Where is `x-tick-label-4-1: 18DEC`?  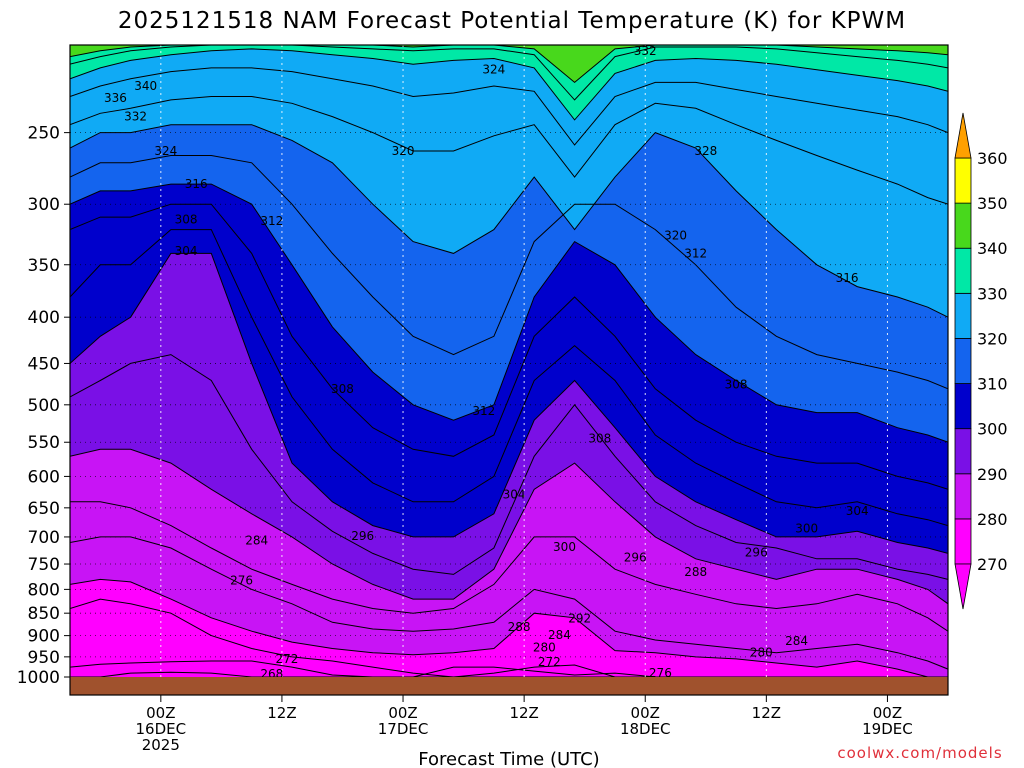 x-tick-label-4-1: 18DEC is located at coordinates (645, 729).